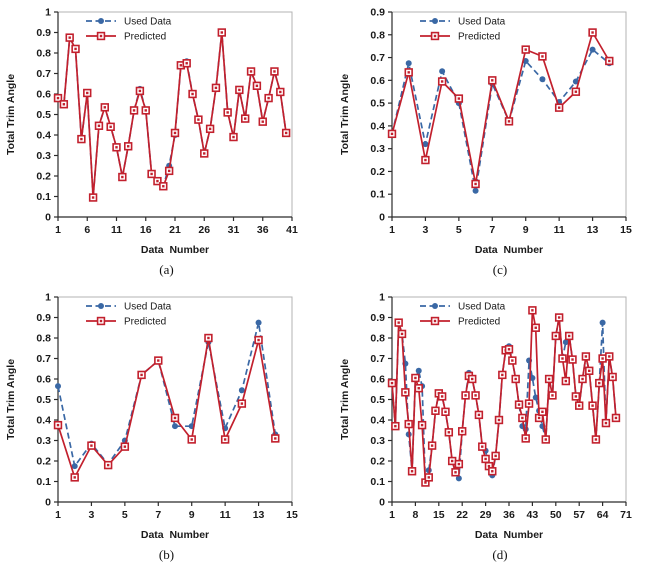 The image size is (667, 569). What do you see at coordinates (175, 230) in the screenshot?
I see `svg-text: 21` at bounding box center [175, 230].